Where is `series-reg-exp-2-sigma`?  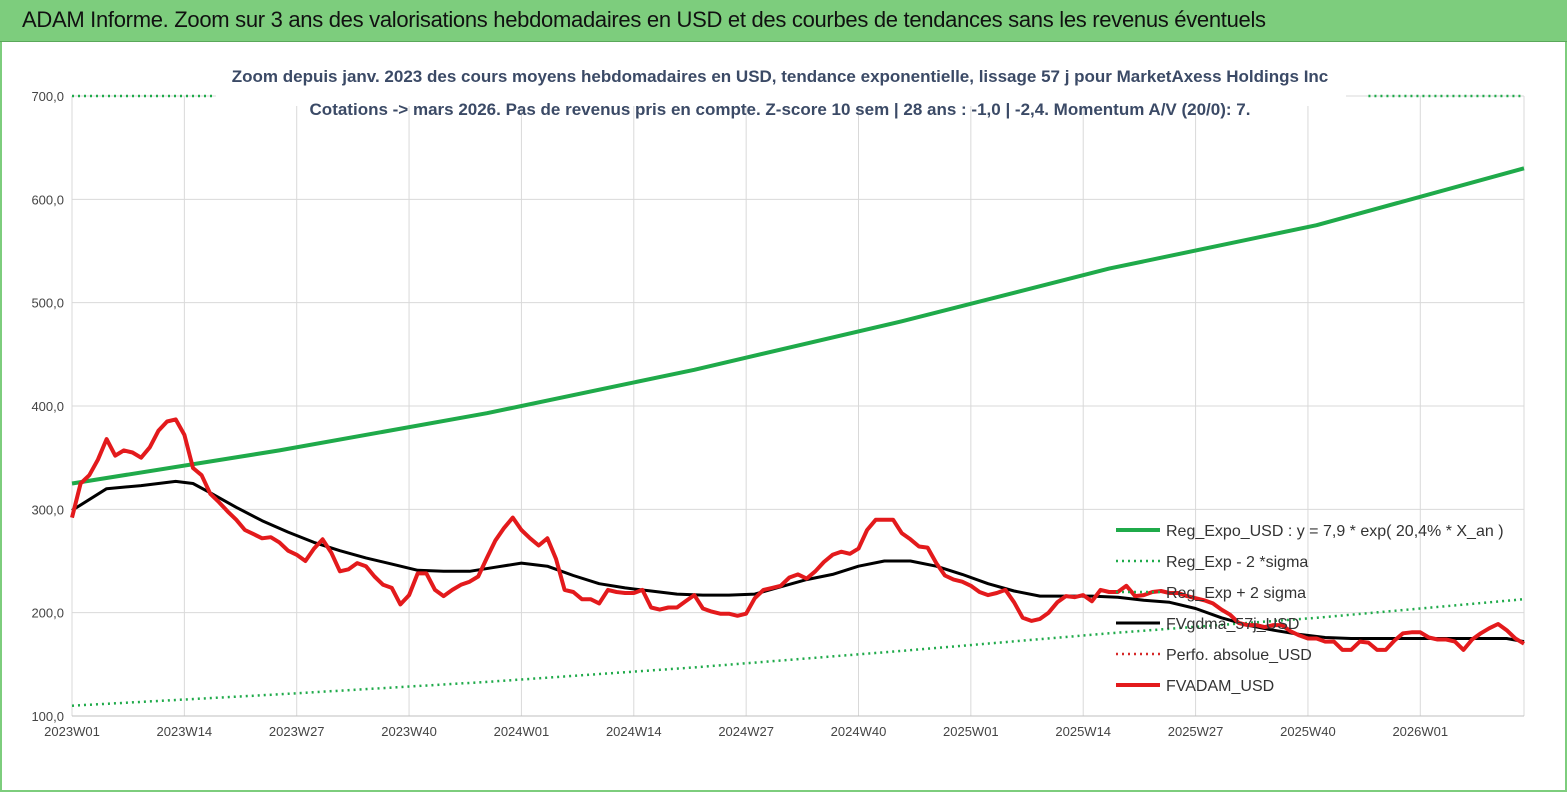 series-reg-exp-2-sigma is located at coordinates (798, 652).